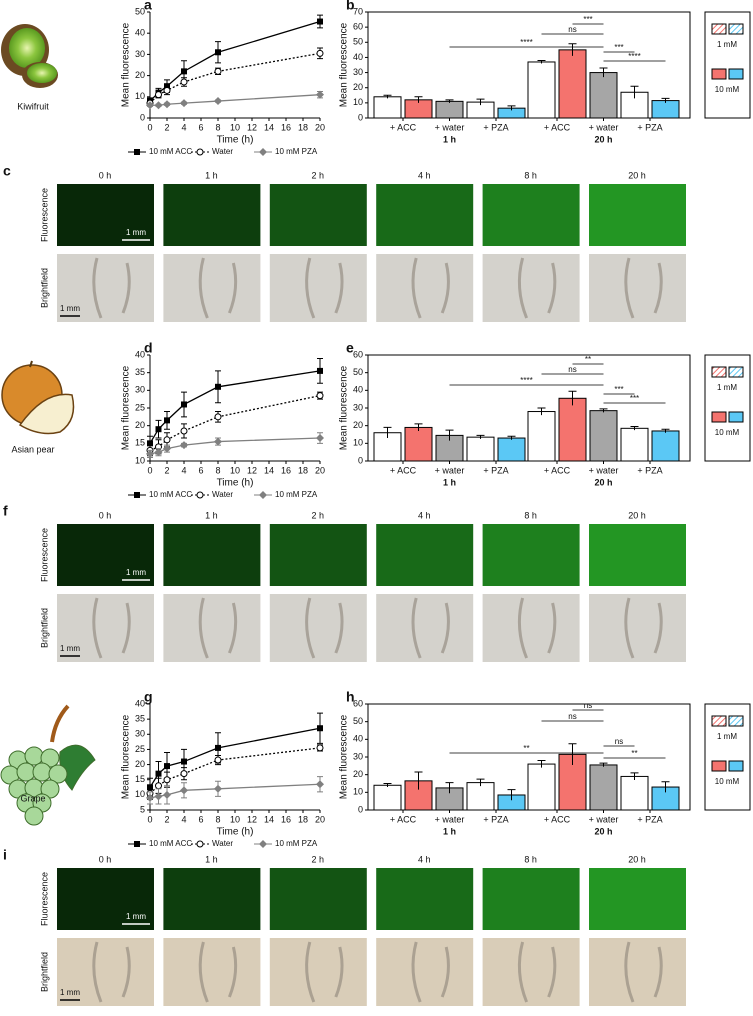 This screenshot has height=1016, width=753. What do you see at coordinates (32, 449) in the screenshot?
I see `fruit-name: Asian pear` at bounding box center [32, 449].